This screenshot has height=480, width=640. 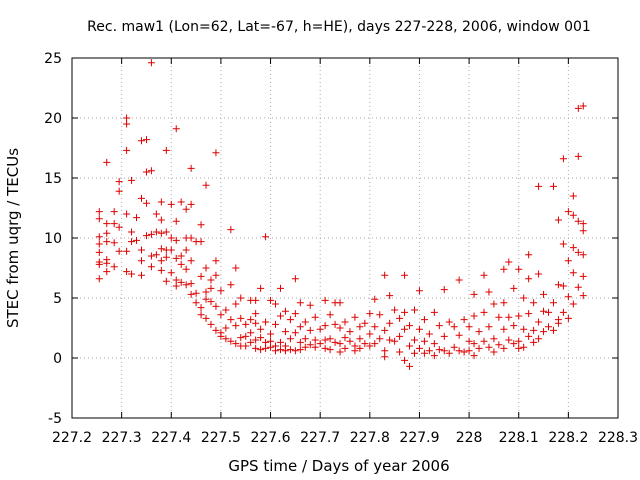 What do you see at coordinates (53, 179) in the screenshot?
I see `y-tick-label: 15` at bounding box center [53, 179].